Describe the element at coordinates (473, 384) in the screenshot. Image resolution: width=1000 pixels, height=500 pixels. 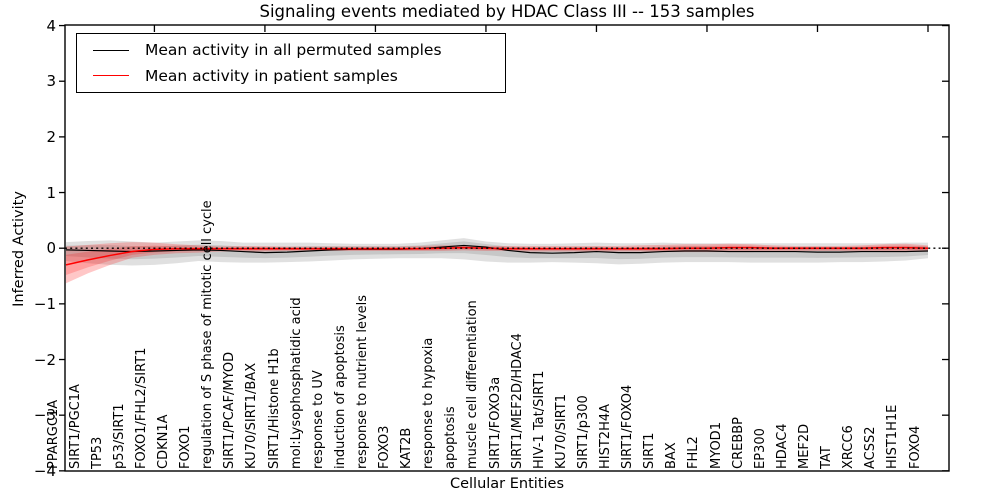
I see `x-tick-label: muscle cell differentiation` at that location.